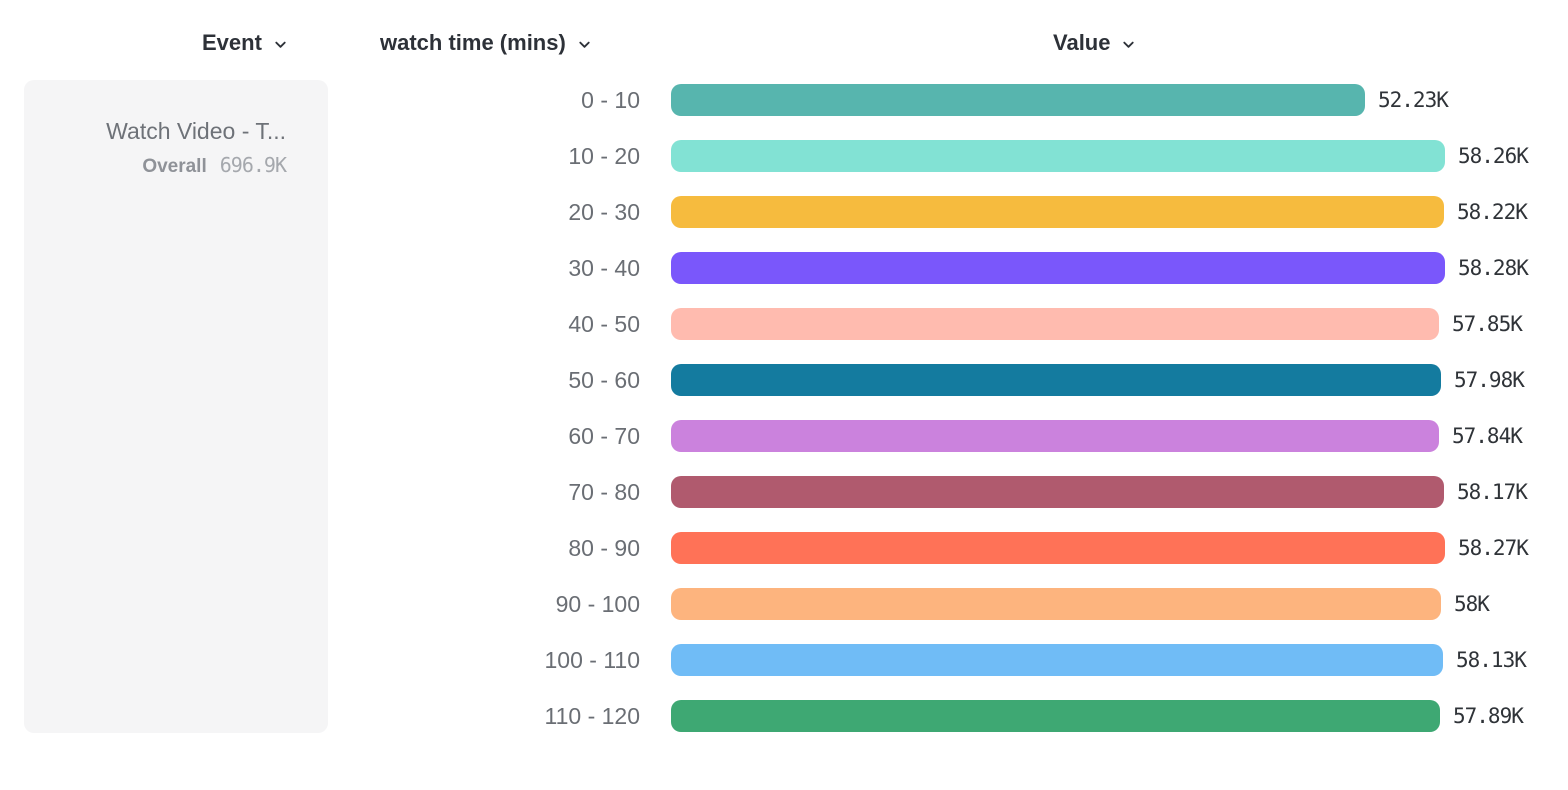 This screenshot has width=1568, height=790. What do you see at coordinates (604, 435) in the screenshot?
I see `bucket-label: 60 - 70` at bounding box center [604, 435].